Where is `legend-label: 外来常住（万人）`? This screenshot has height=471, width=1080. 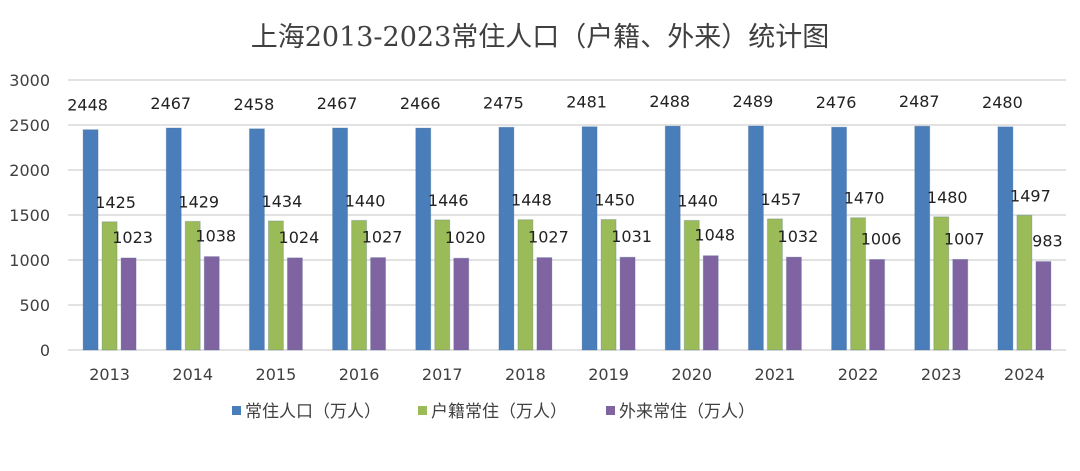
legend-label: 外来常住（万人） is located at coordinates (687, 412).